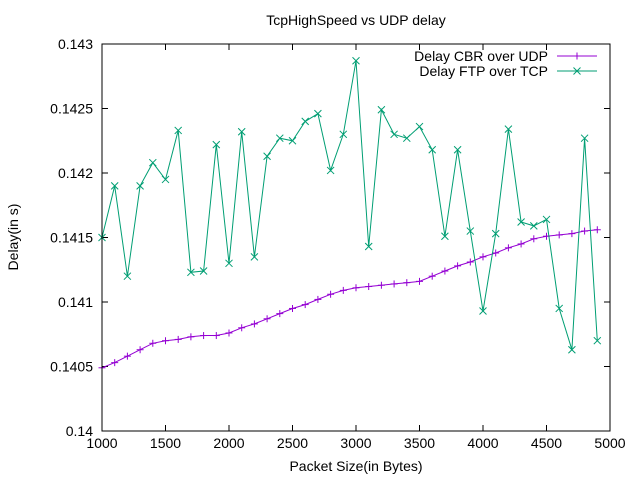  Describe the element at coordinates (75, 173) in the screenshot. I see `y-tick-label: 0.142` at that location.